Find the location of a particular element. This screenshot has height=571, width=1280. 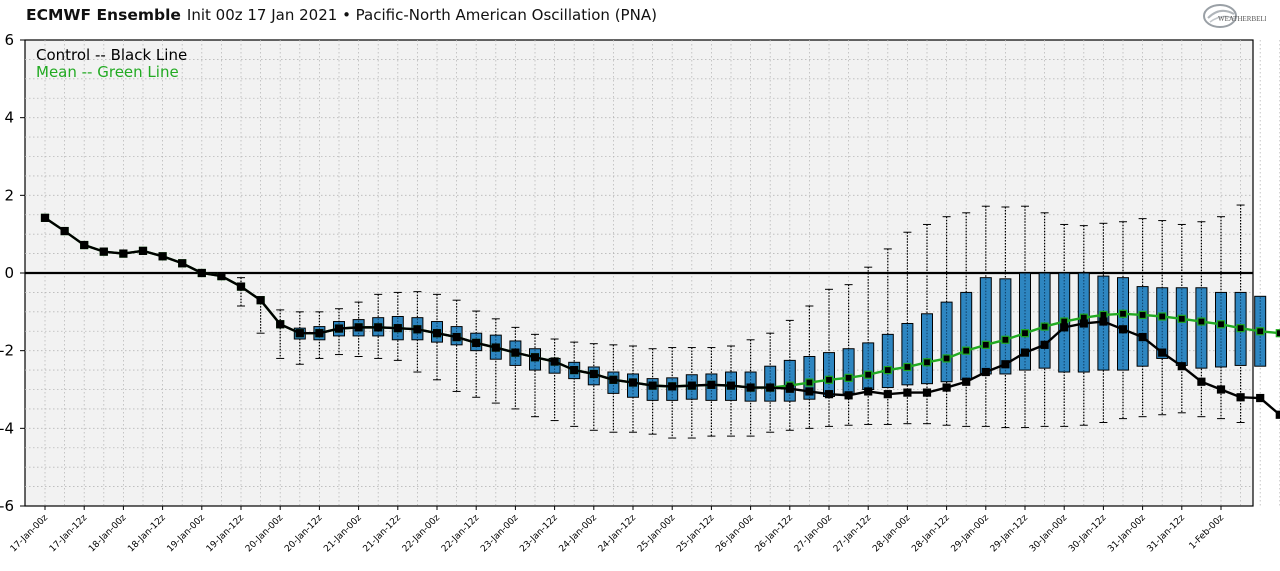

x-tick-label: 24-Jan-12z is located at coordinates (618, 534).